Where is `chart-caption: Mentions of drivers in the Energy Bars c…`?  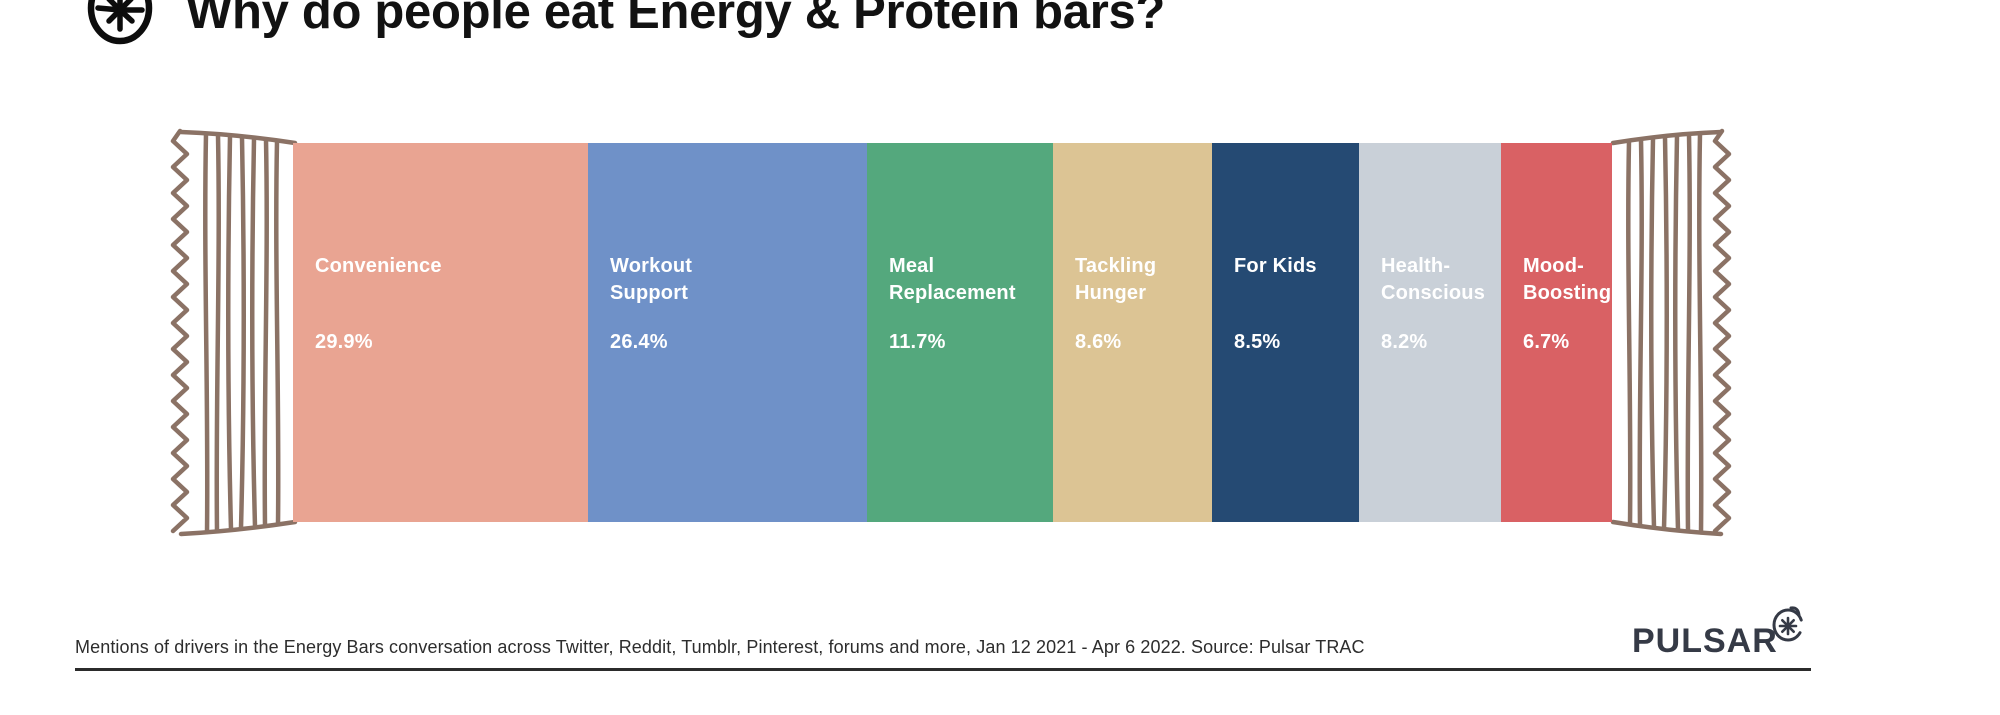 chart-caption: Mentions of drivers in the Energy Bars c… is located at coordinates (720, 647).